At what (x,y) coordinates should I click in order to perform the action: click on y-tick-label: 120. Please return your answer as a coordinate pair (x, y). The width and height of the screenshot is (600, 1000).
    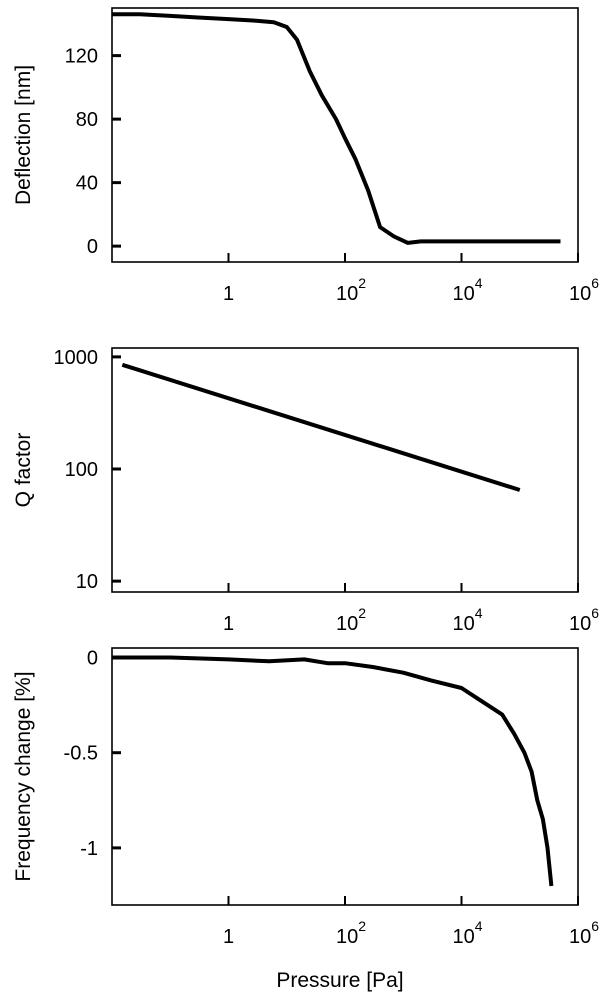
    Looking at the image, I should click on (81, 57).